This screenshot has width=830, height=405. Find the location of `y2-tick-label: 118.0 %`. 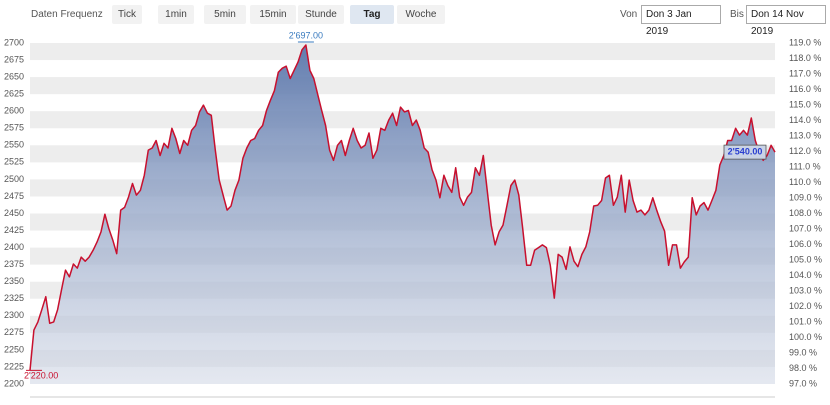

y2-tick-label: 118.0 % is located at coordinates (805, 58).